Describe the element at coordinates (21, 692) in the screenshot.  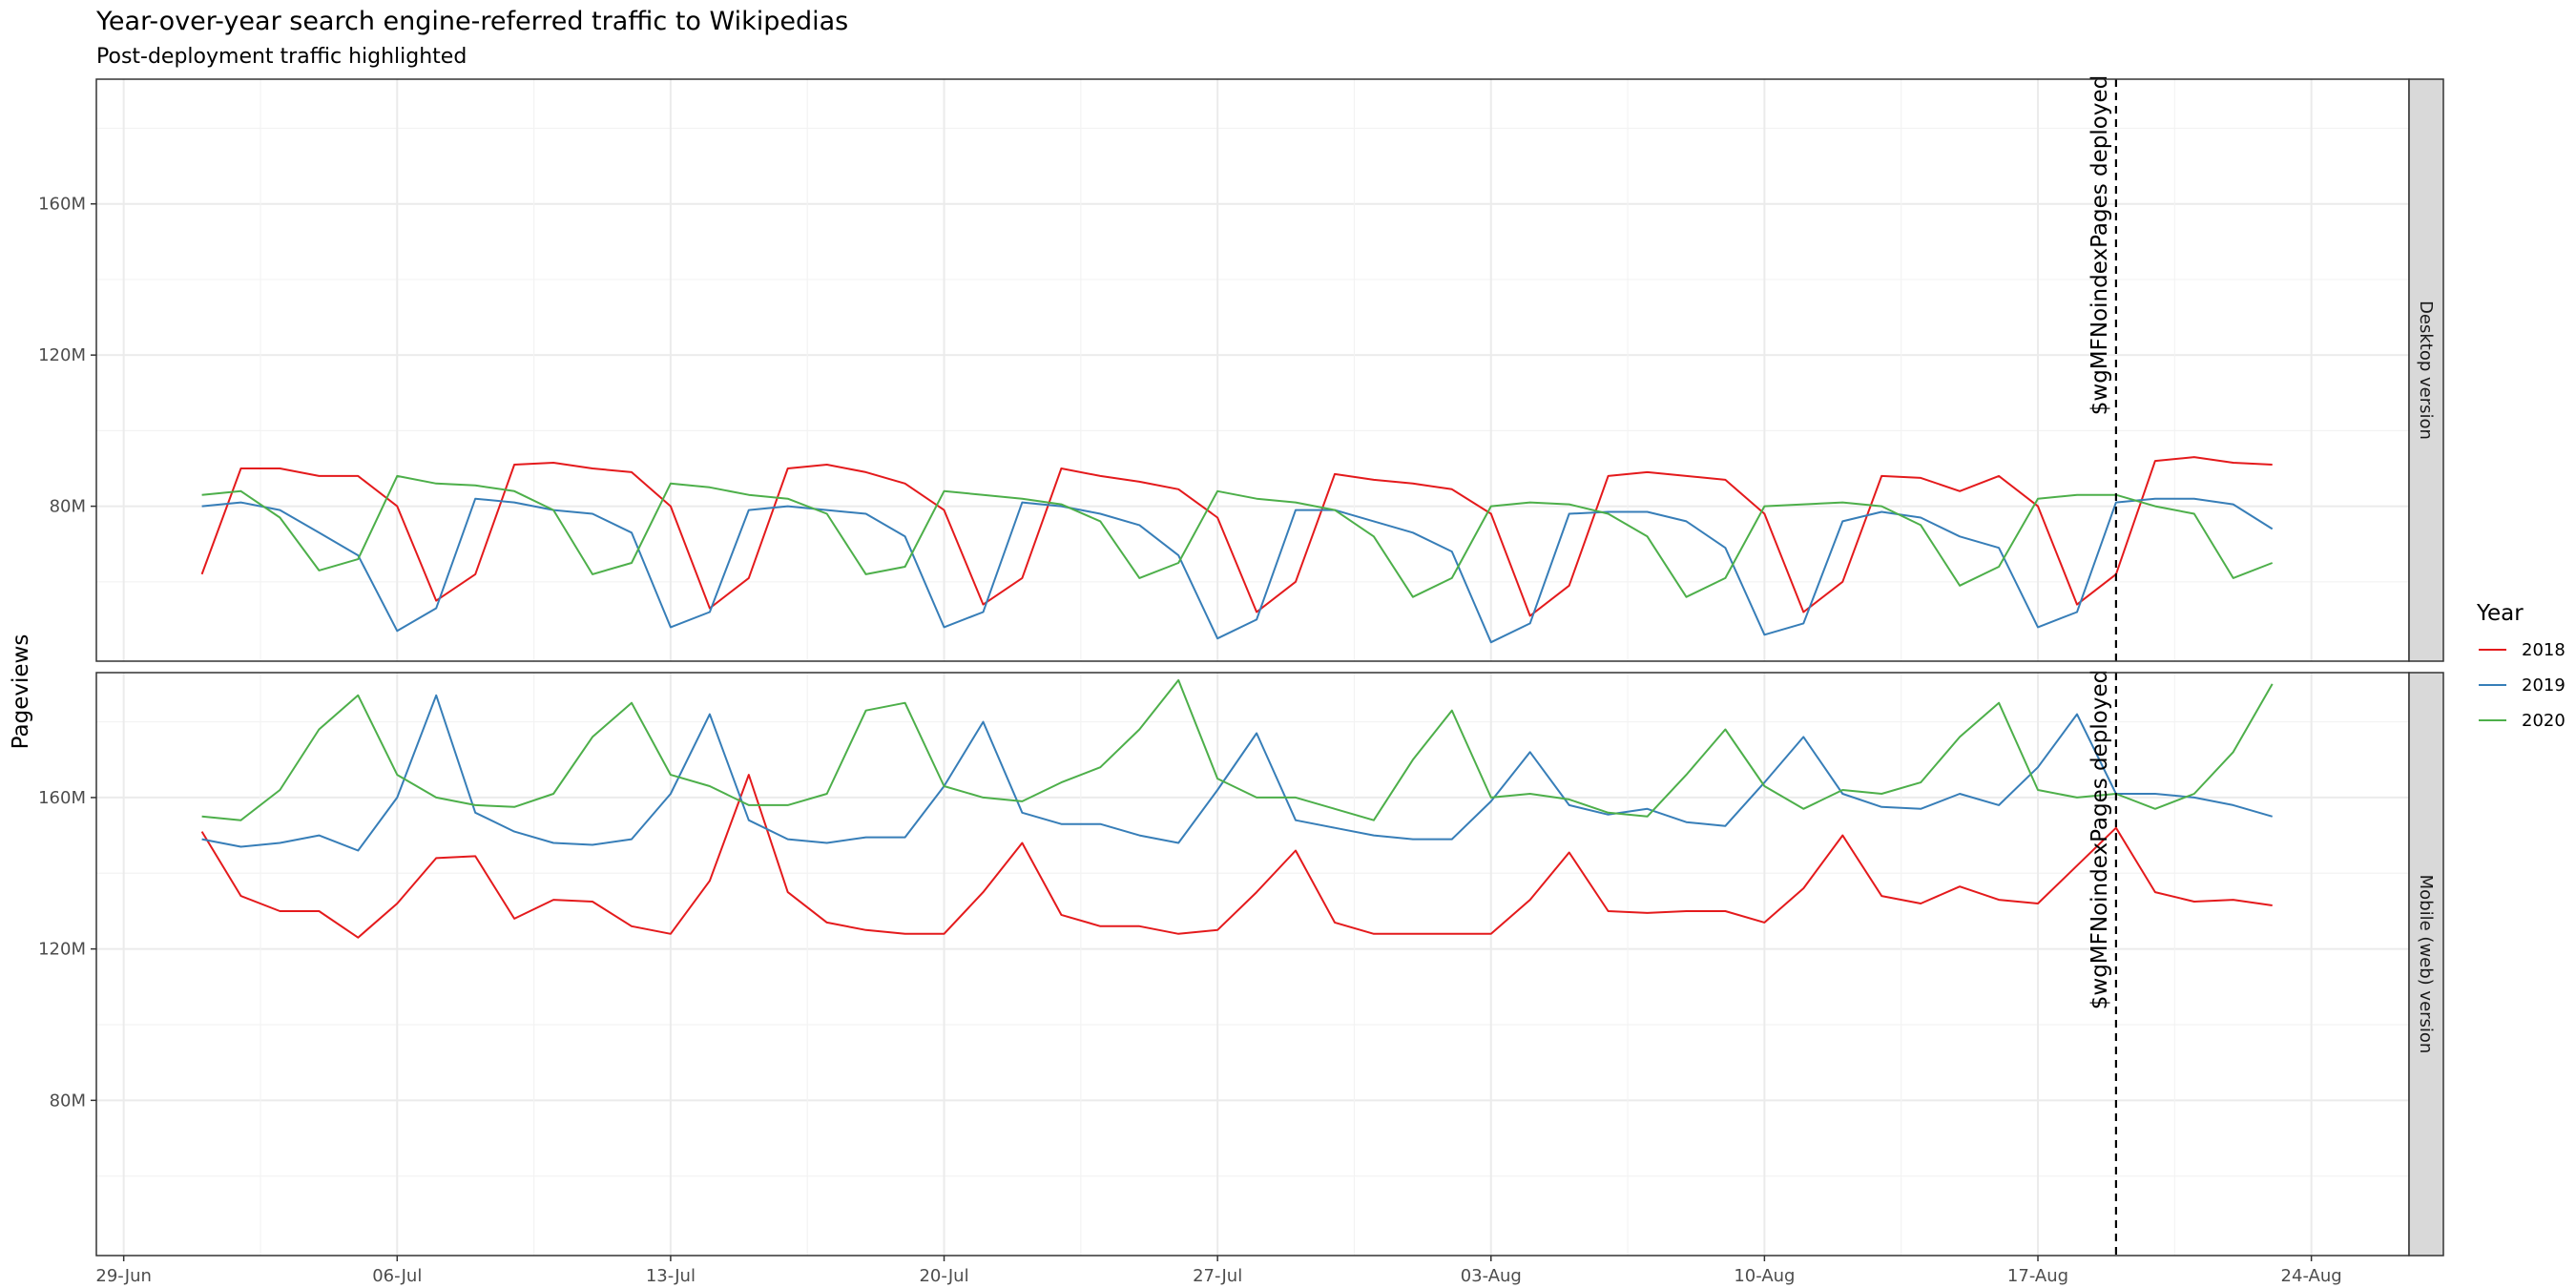
I see `y-axis-title: Pageviews` at that location.